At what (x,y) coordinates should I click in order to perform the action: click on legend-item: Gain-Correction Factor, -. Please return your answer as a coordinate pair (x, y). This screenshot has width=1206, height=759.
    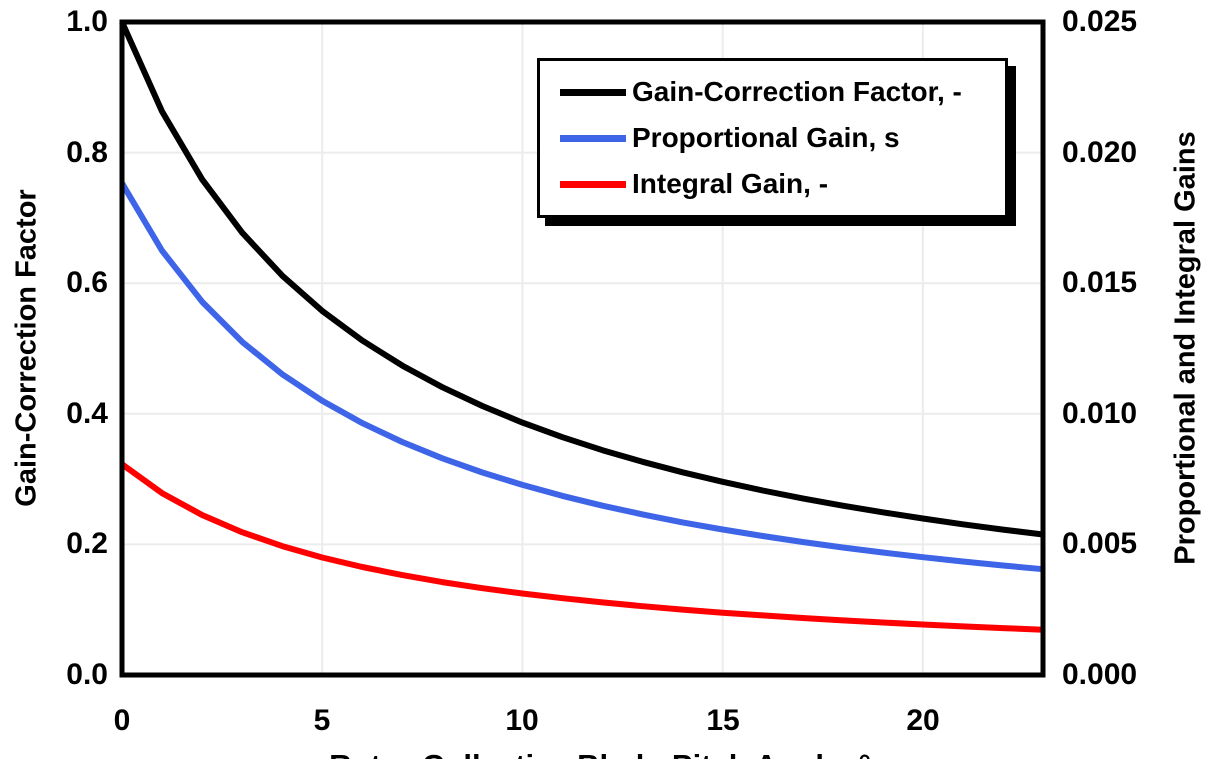
    Looking at the image, I should click on (782, 92).